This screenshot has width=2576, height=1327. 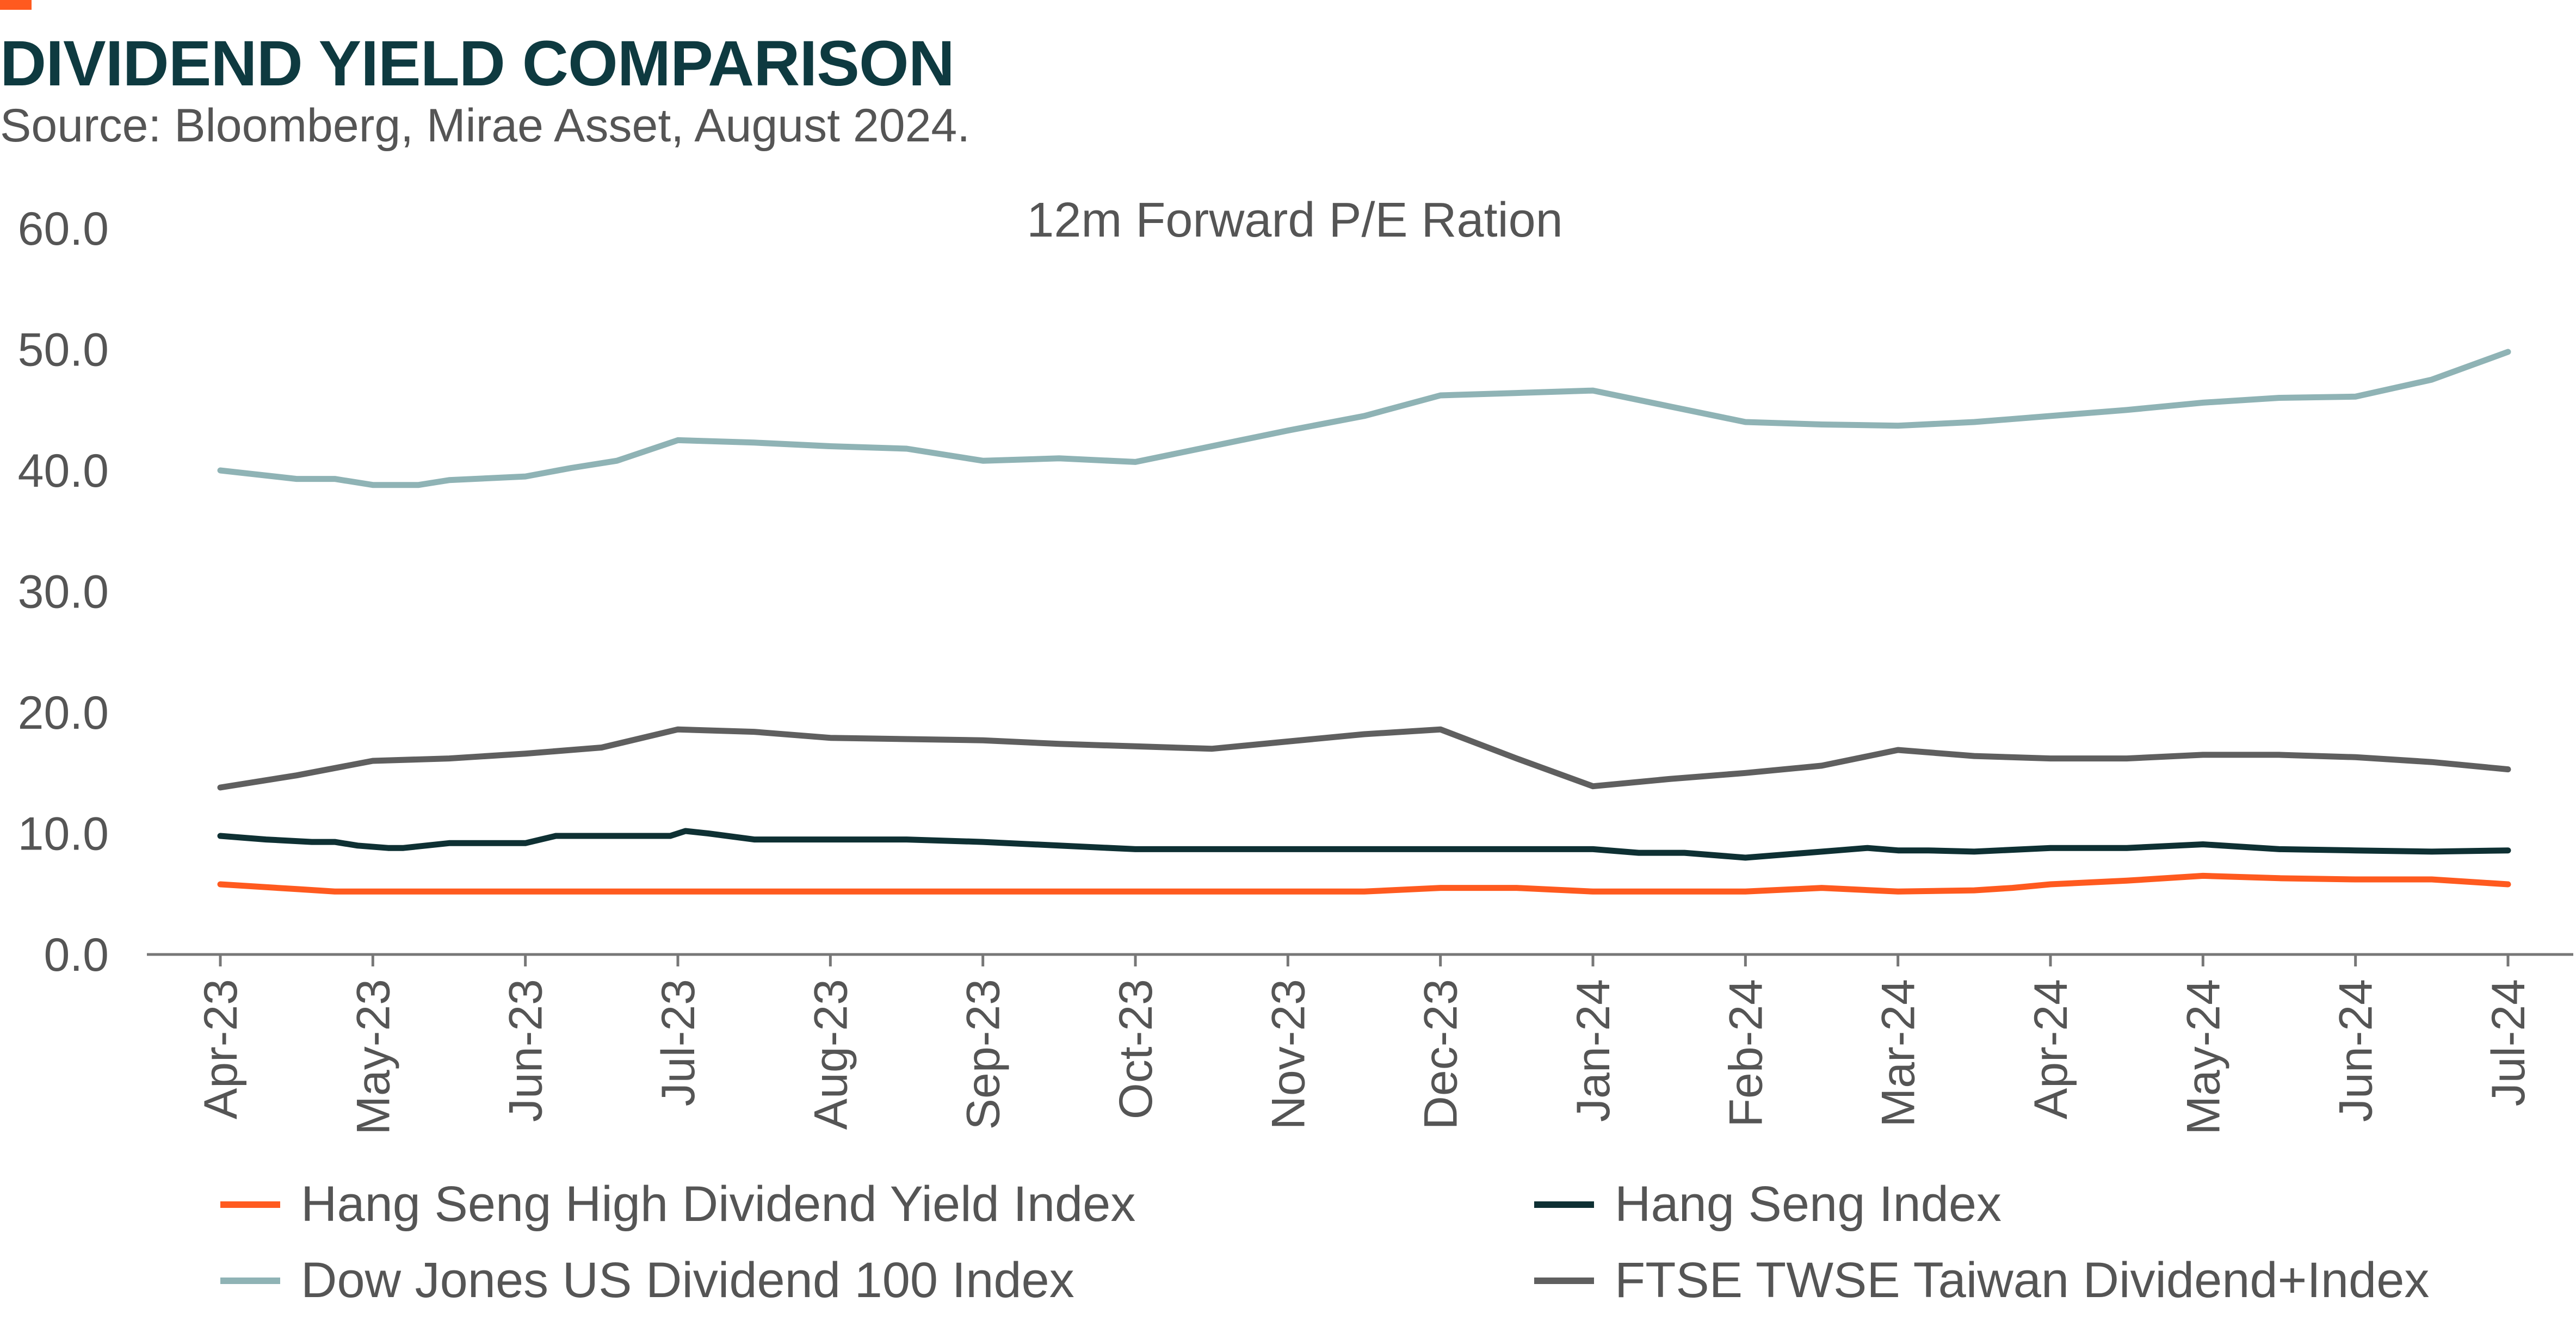 I want to click on x-tick-label: Feb-24, so click(x=1746, y=1053).